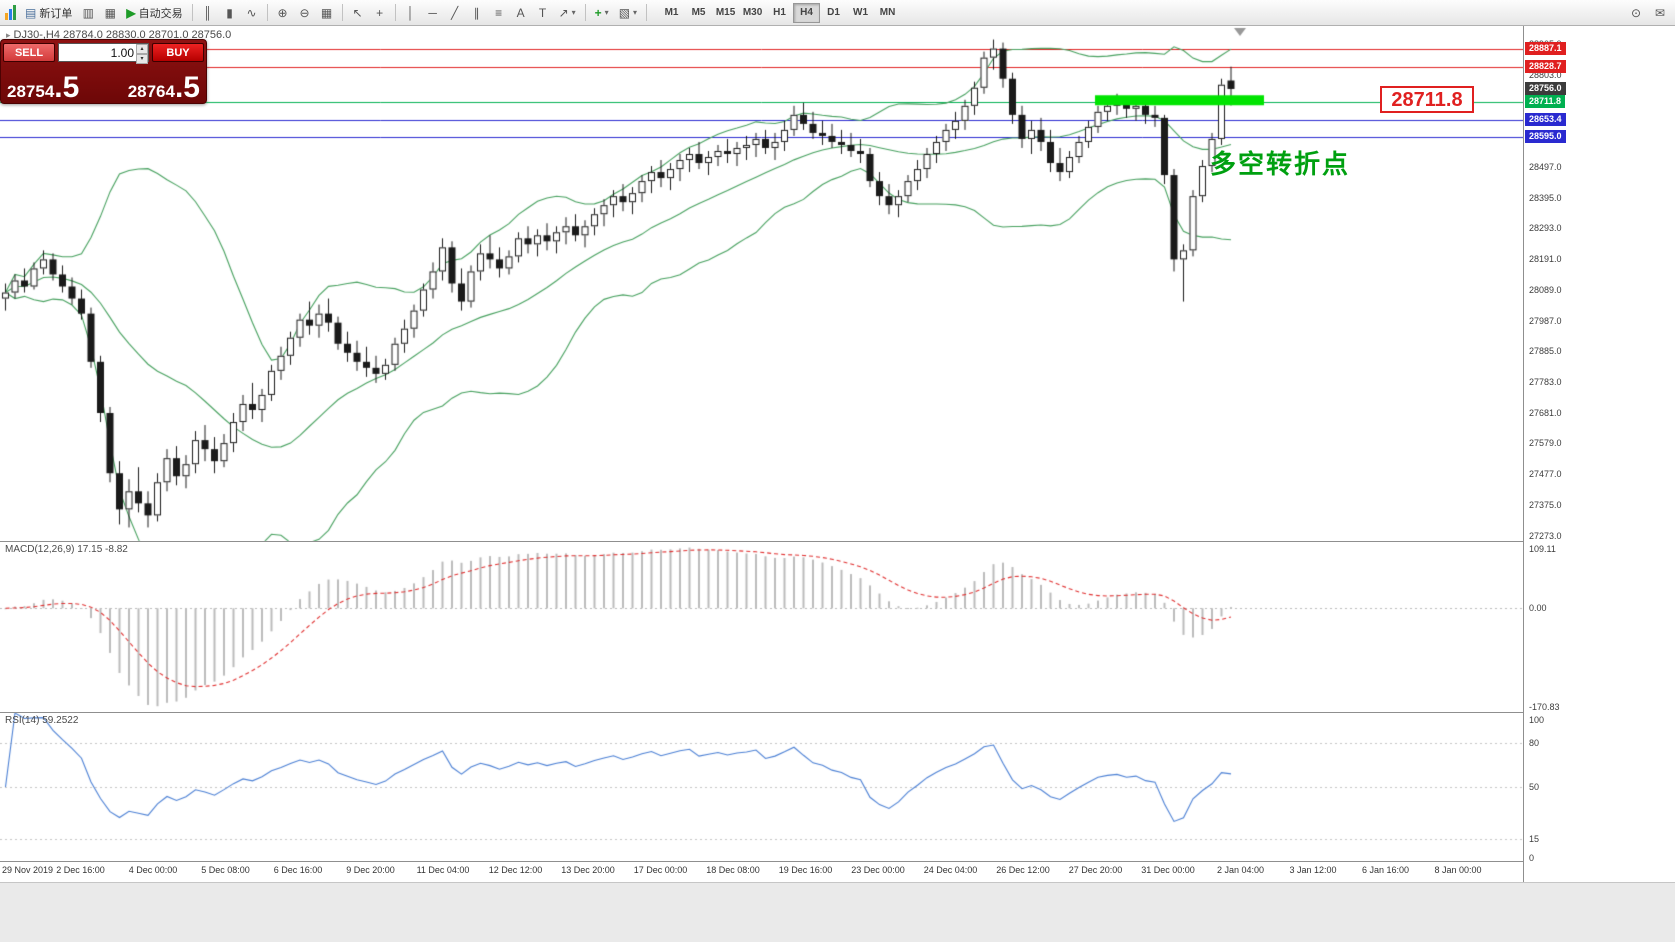 This screenshot has width=1675, height=942. I want to click on trendline-button: ╱, so click(455, 13).